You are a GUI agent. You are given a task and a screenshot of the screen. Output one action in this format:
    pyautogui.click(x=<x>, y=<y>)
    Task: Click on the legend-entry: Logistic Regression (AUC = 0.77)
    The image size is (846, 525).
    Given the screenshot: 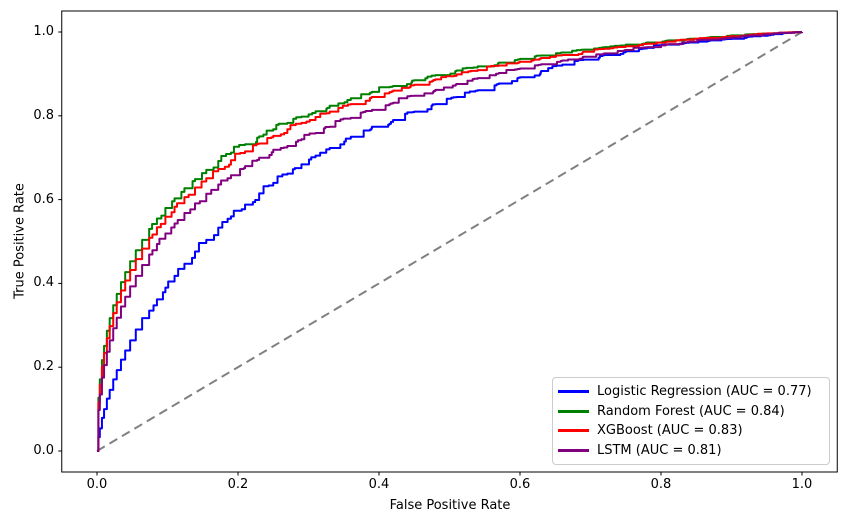 What is the action you would take?
    pyautogui.click(x=693, y=392)
    